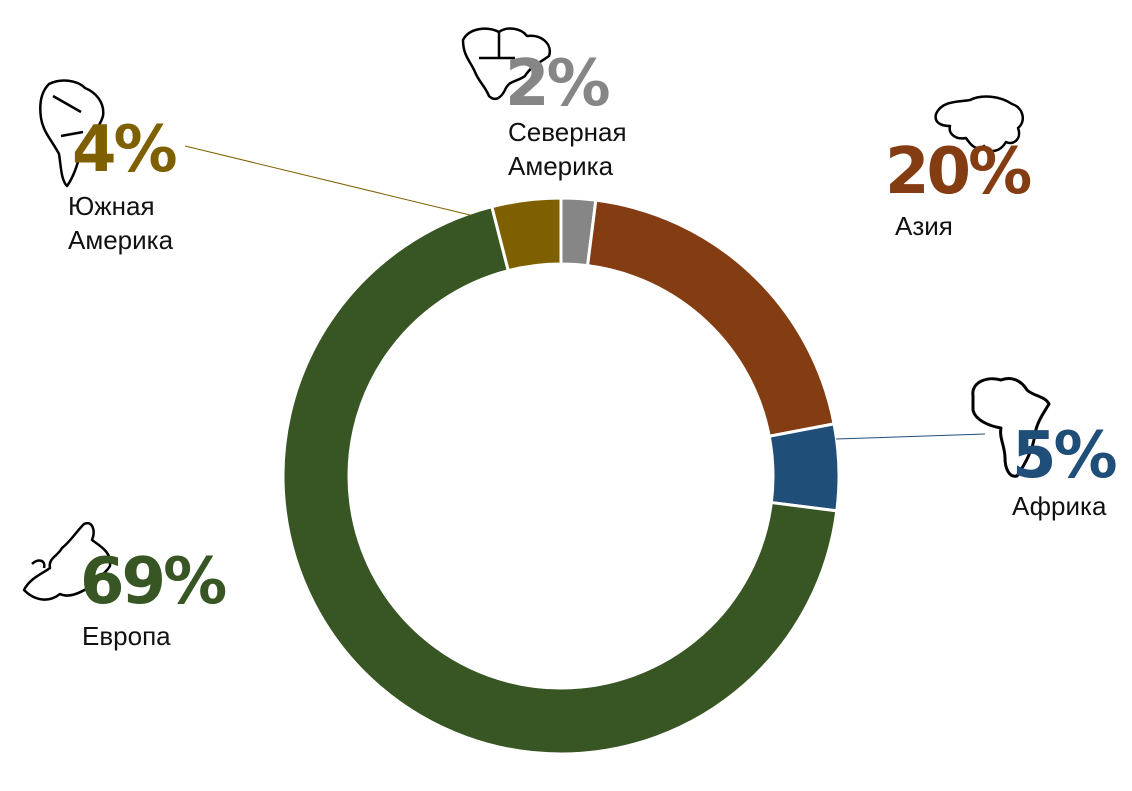 Image resolution: width=1132 pixels, height=791 pixels. I want to click on africa-map-icon, so click(1010, 427).